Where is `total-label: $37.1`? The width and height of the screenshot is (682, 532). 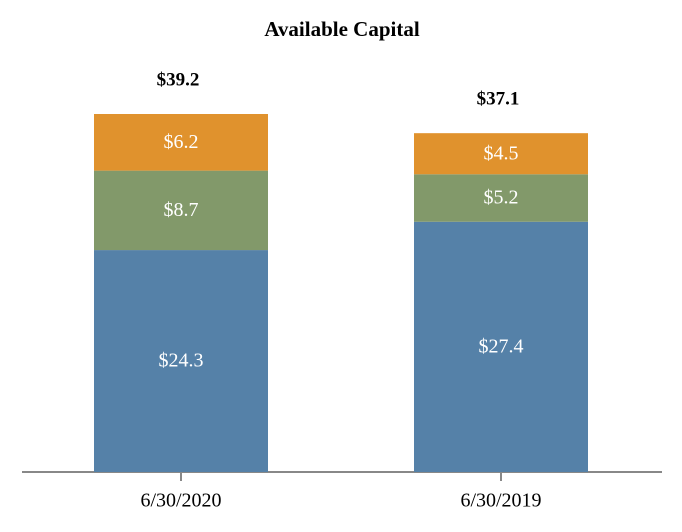 total-label: $37.1 is located at coordinates (498, 99).